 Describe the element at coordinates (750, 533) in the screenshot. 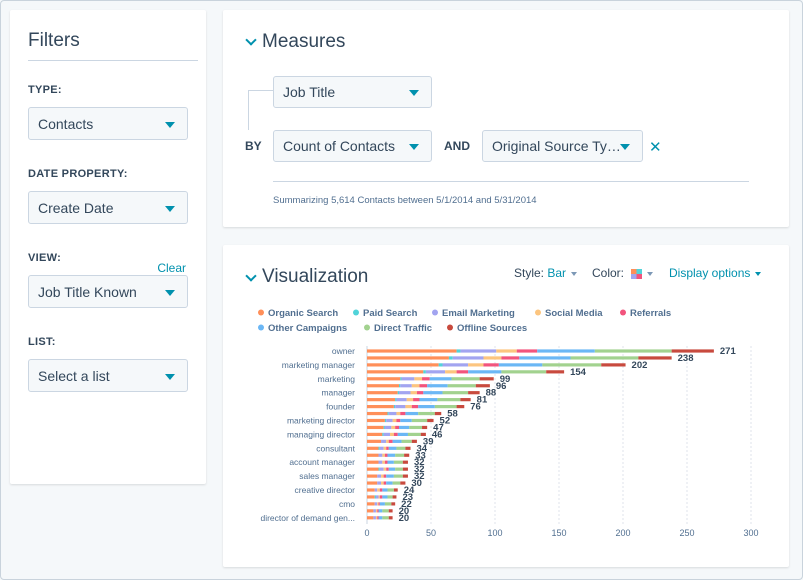

I see `x-tick-label: 300` at that location.